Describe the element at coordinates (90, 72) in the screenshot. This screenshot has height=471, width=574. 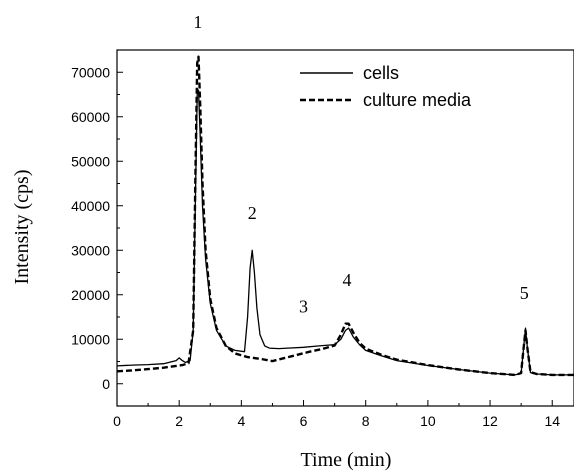
I see `y-tick-label: 70000` at that location.